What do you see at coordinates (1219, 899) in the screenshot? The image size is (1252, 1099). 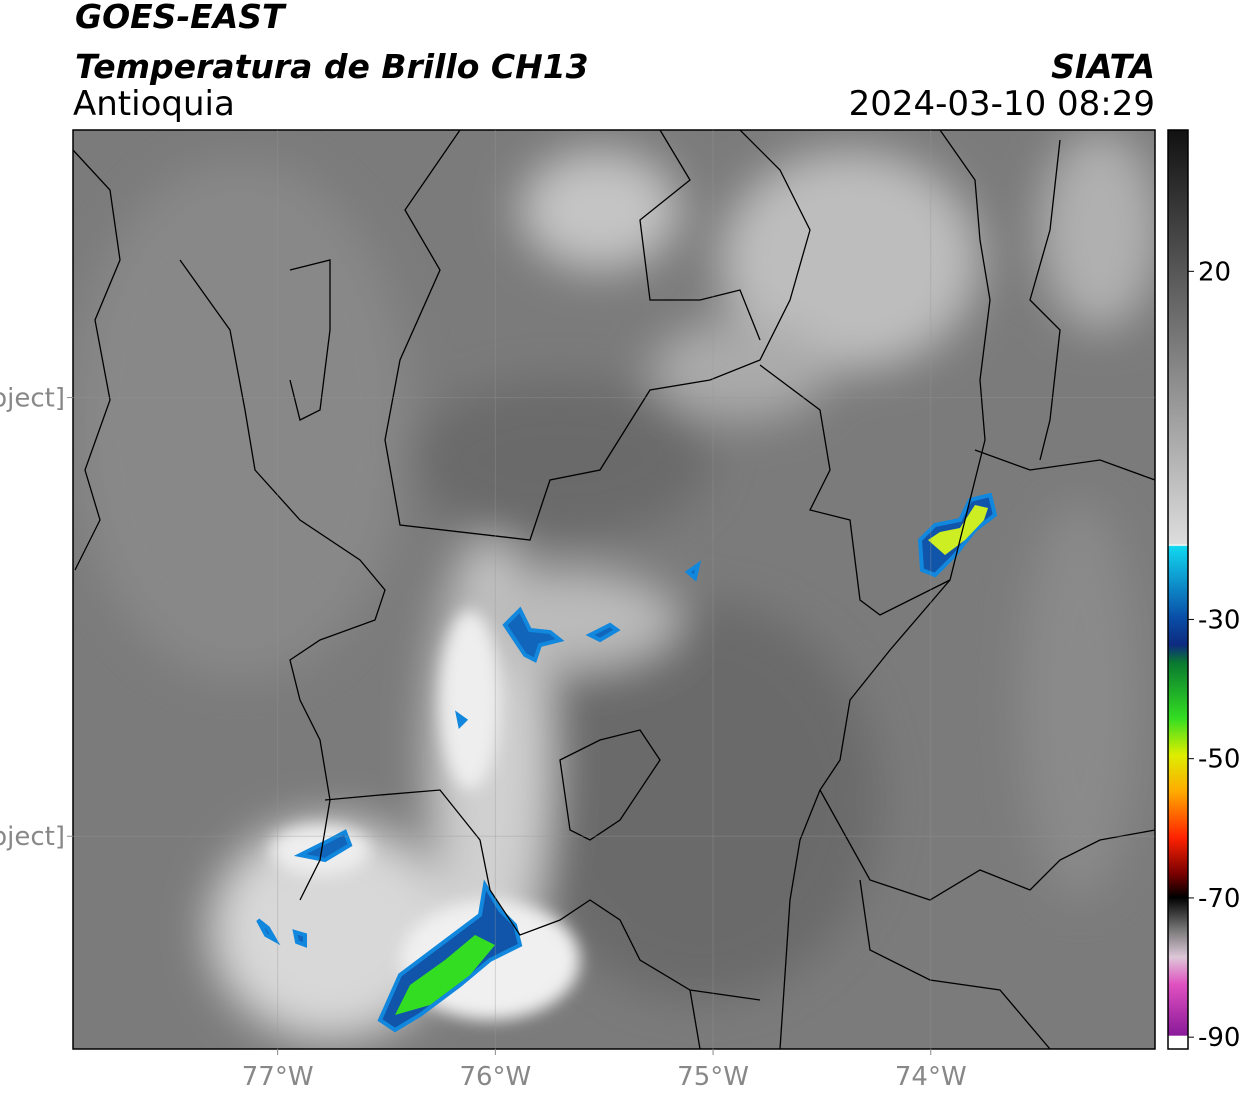 I see `colorbar-tick-label: -70` at bounding box center [1219, 899].